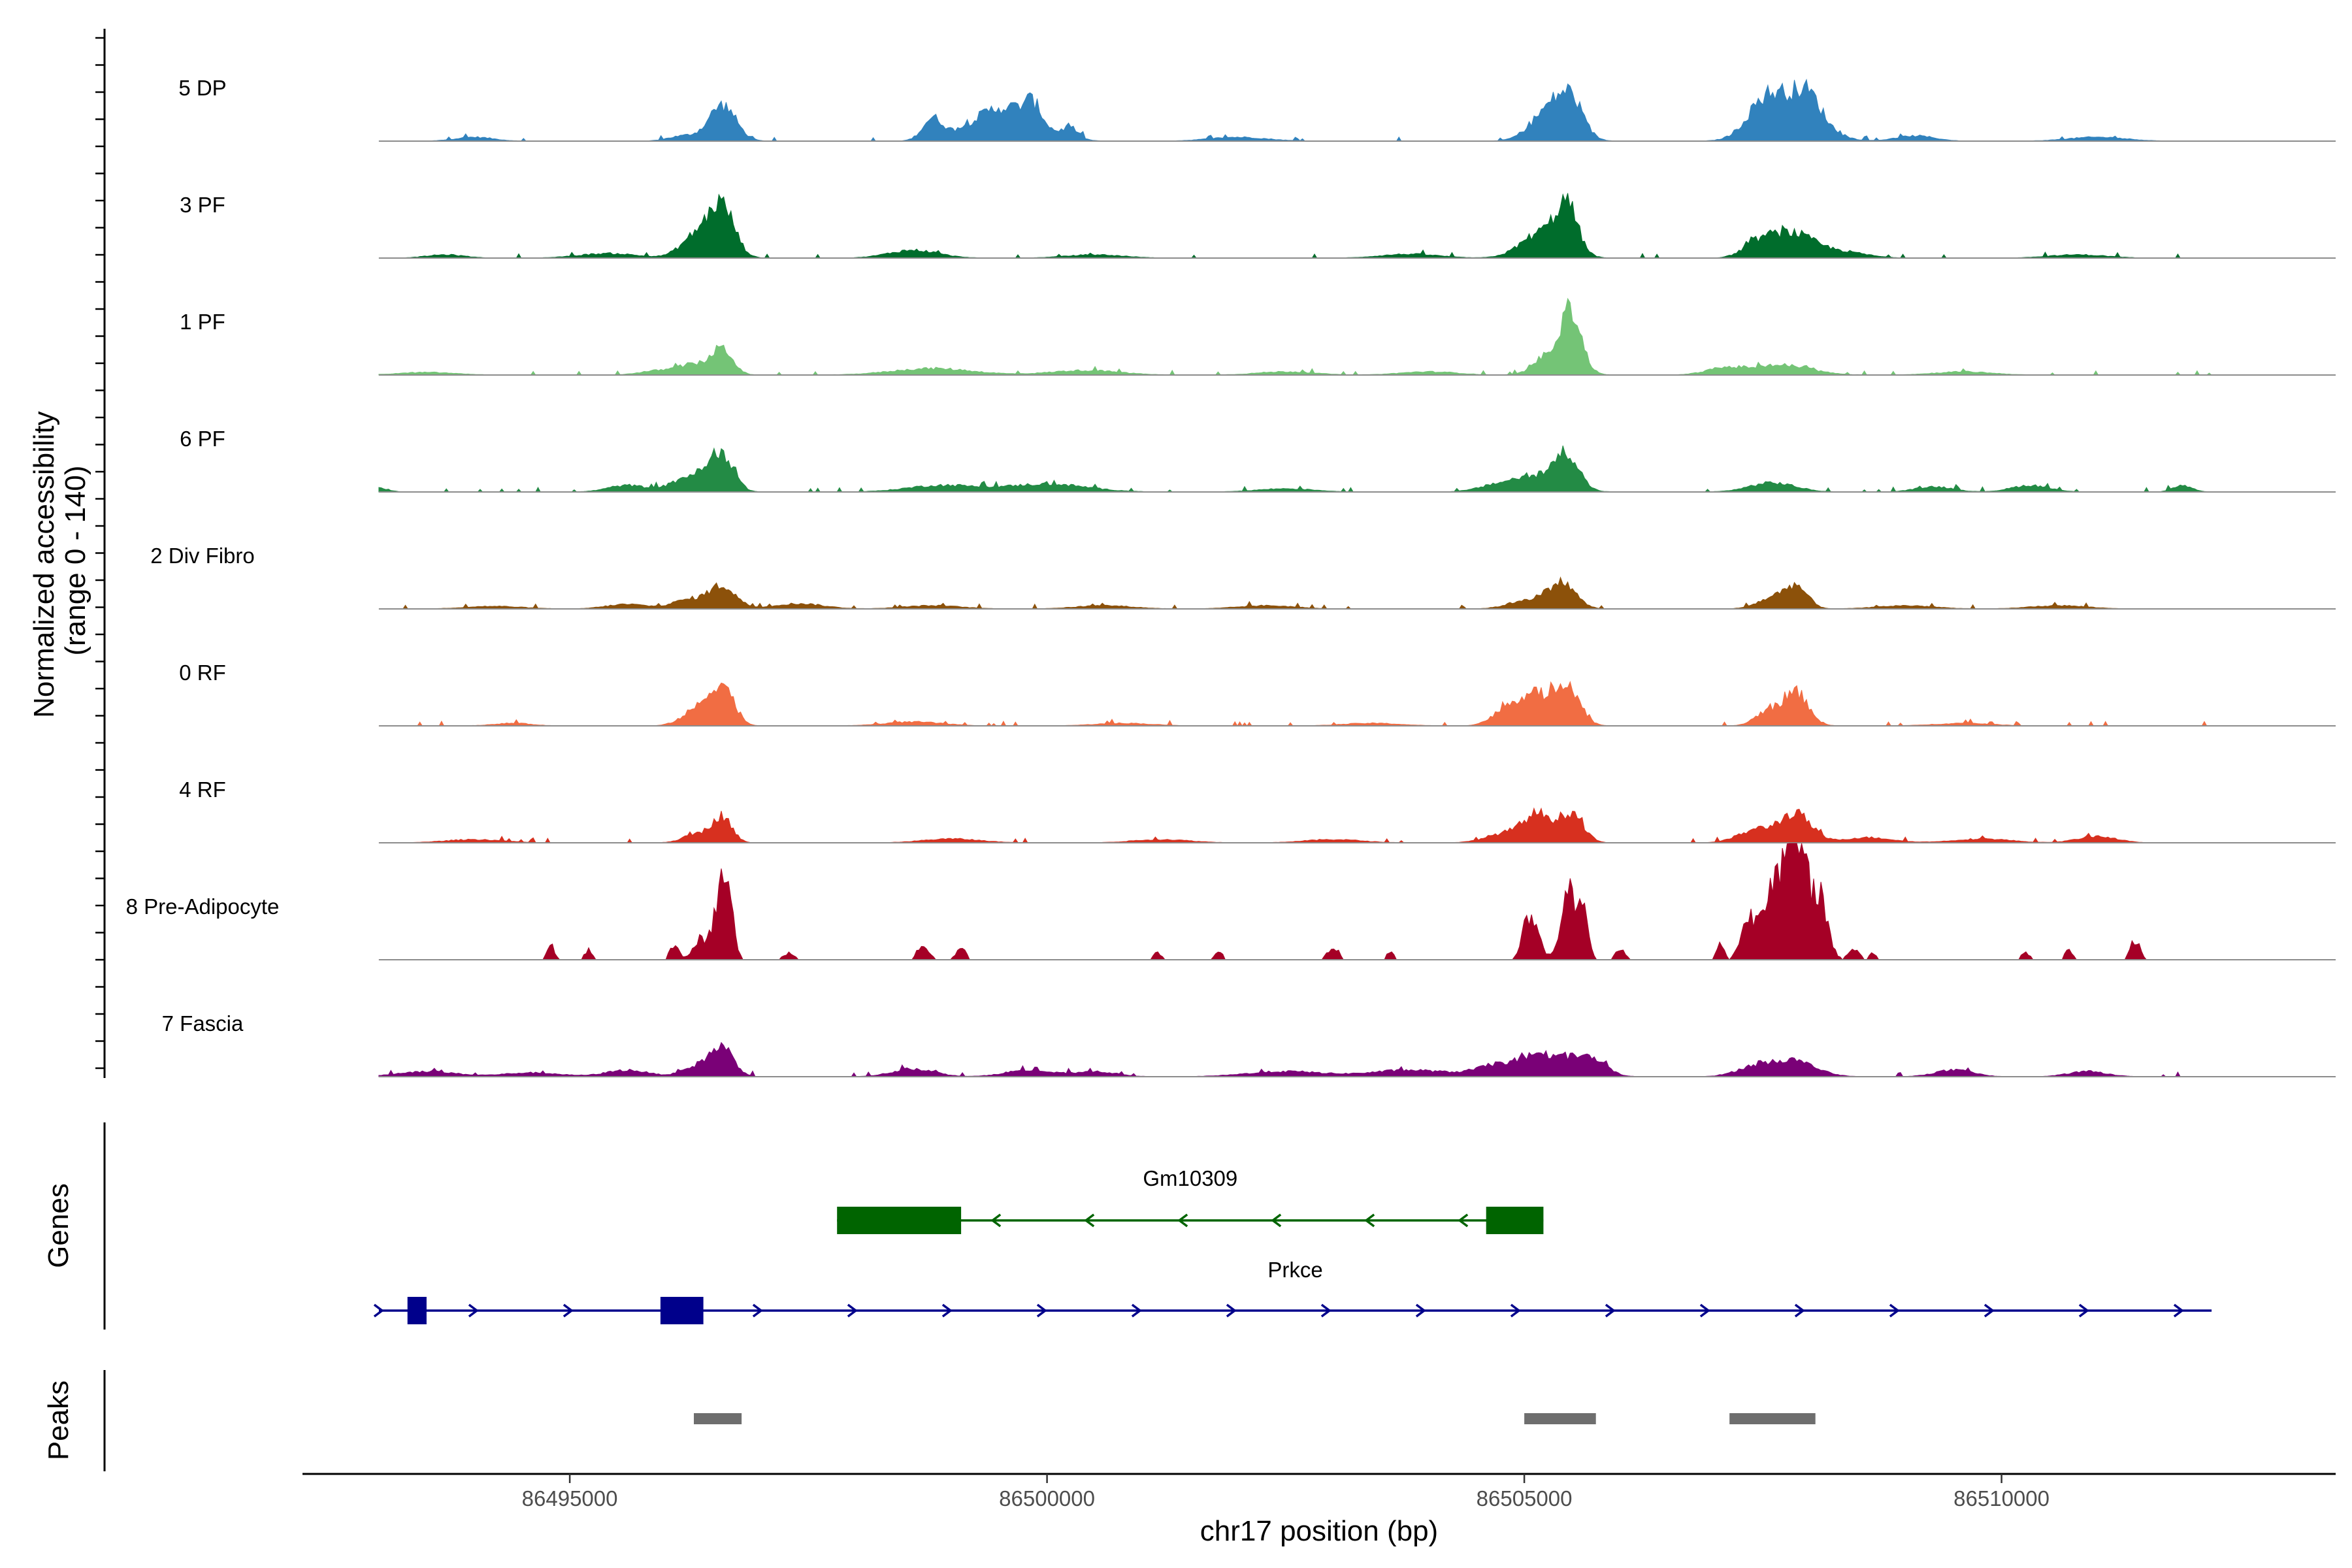  Describe the element at coordinates (1286, 1492) in the screenshot. I see `x-axis-ticks: 86495000 86500000 86505000 86510000` at that location.